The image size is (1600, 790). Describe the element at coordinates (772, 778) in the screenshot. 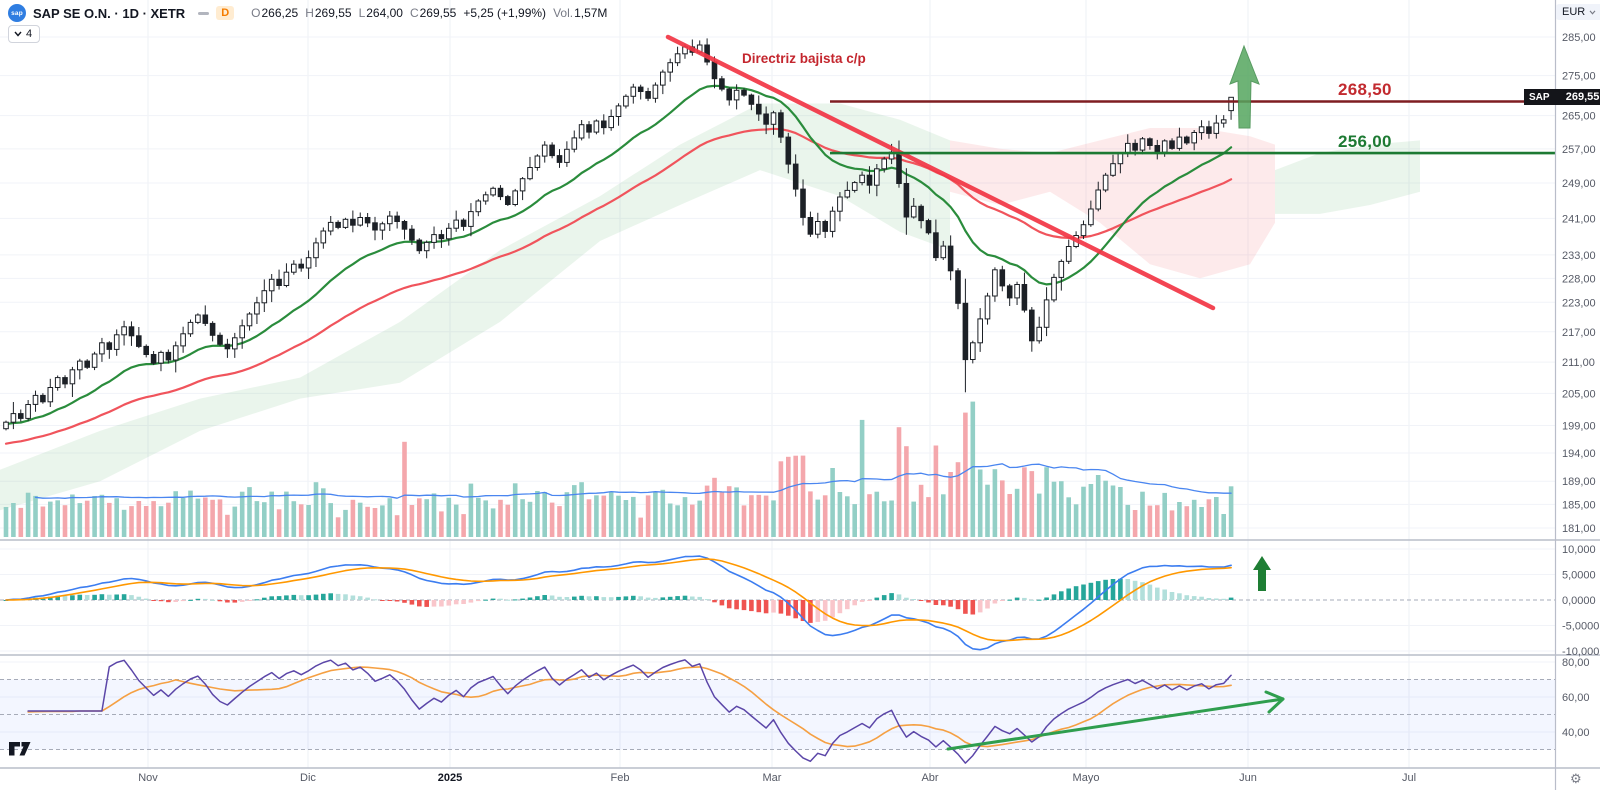

I see `svg-text: Mar` at that location.